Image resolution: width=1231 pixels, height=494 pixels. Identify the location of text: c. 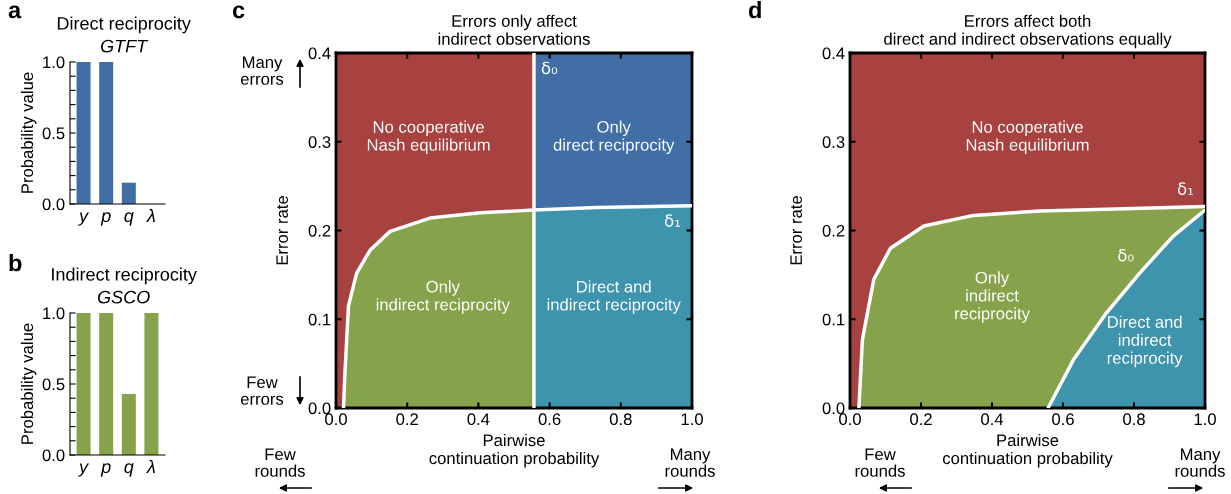
(238, 12).